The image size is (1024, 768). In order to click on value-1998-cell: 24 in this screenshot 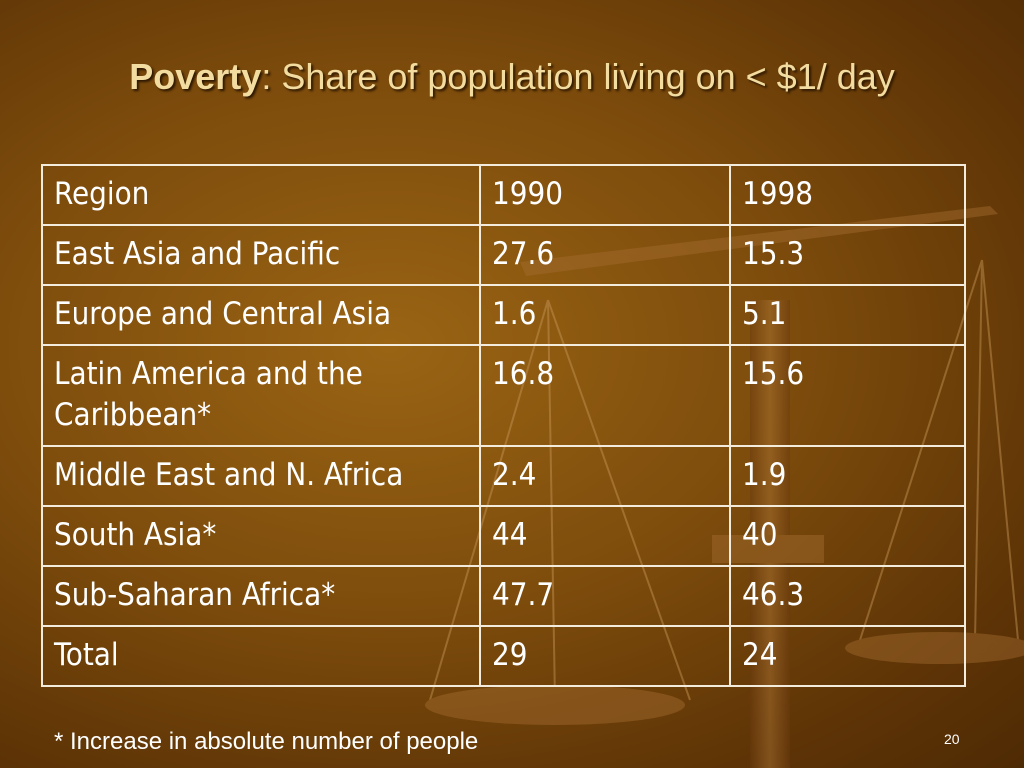, I will do `click(847, 656)`.